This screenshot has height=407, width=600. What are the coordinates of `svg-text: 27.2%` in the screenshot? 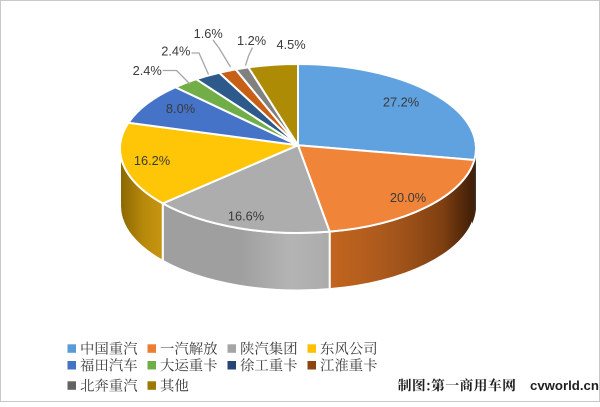 It's located at (401, 101).